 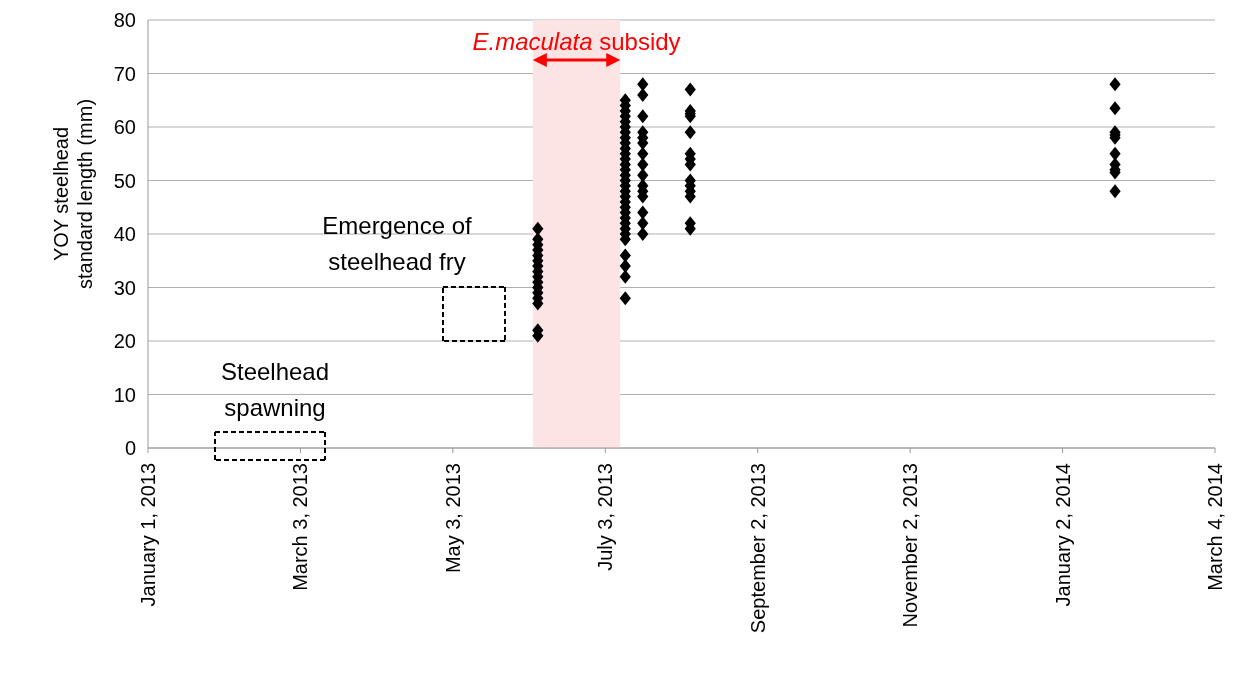 What do you see at coordinates (576, 41) in the screenshot?
I see `band-label: E.maculata subsidy` at bounding box center [576, 41].